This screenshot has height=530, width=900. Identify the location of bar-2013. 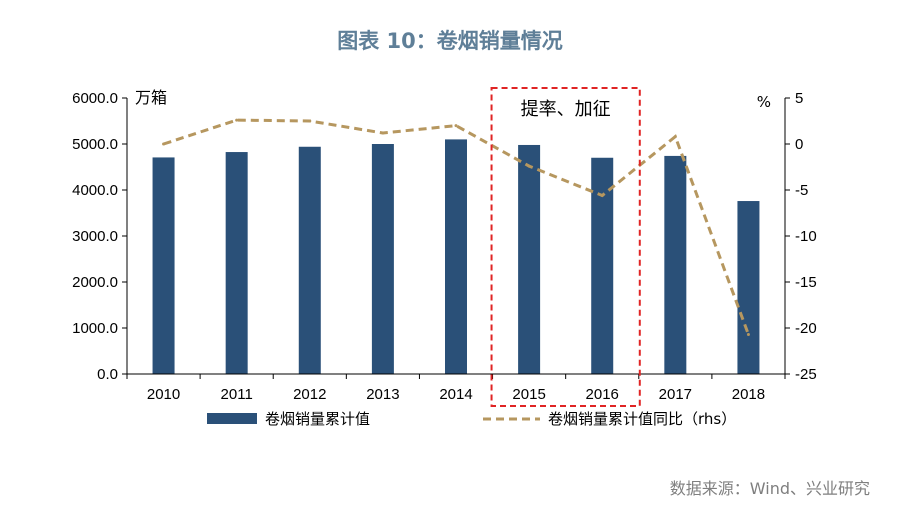
(382, 259).